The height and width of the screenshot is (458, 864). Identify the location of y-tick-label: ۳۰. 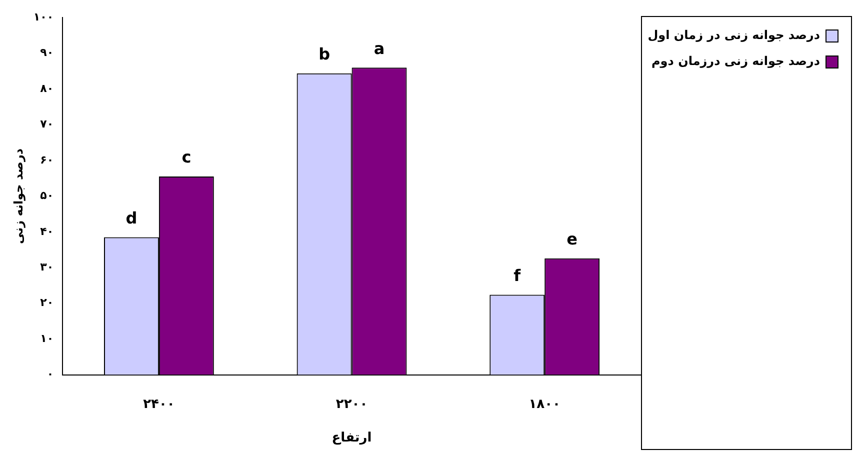
(47, 267).